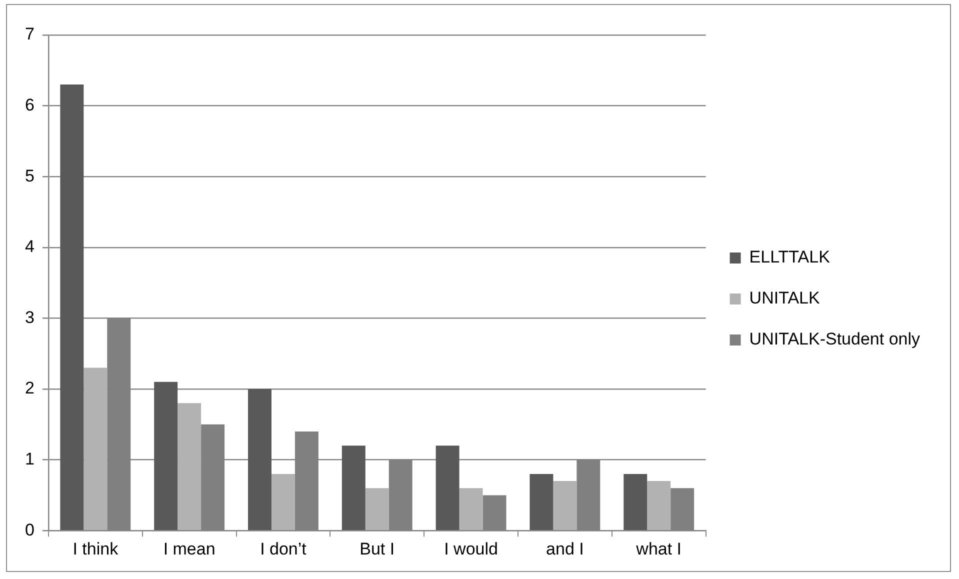 The height and width of the screenshot is (579, 959). What do you see at coordinates (790, 257) in the screenshot?
I see `legend-label: ELLTTALK` at bounding box center [790, 257].